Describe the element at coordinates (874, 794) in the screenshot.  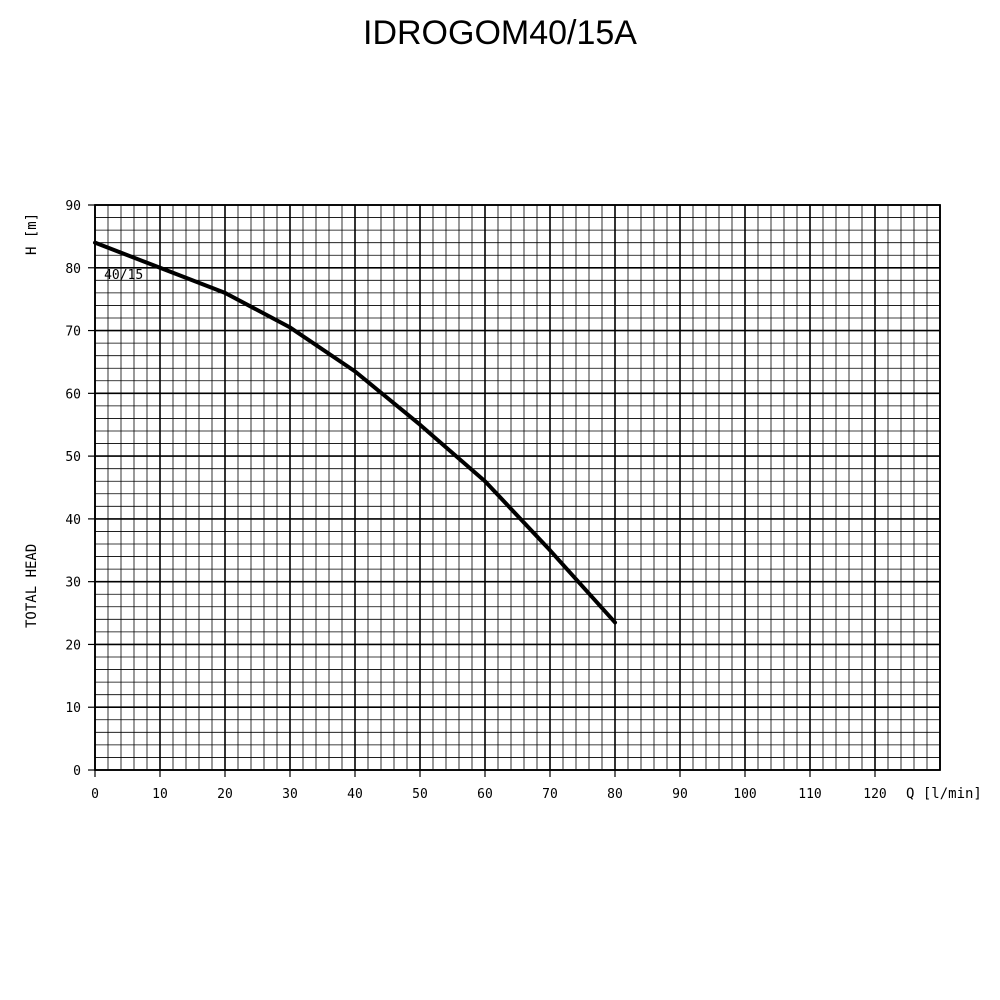
I see `x-tick-label: 120` at that location.